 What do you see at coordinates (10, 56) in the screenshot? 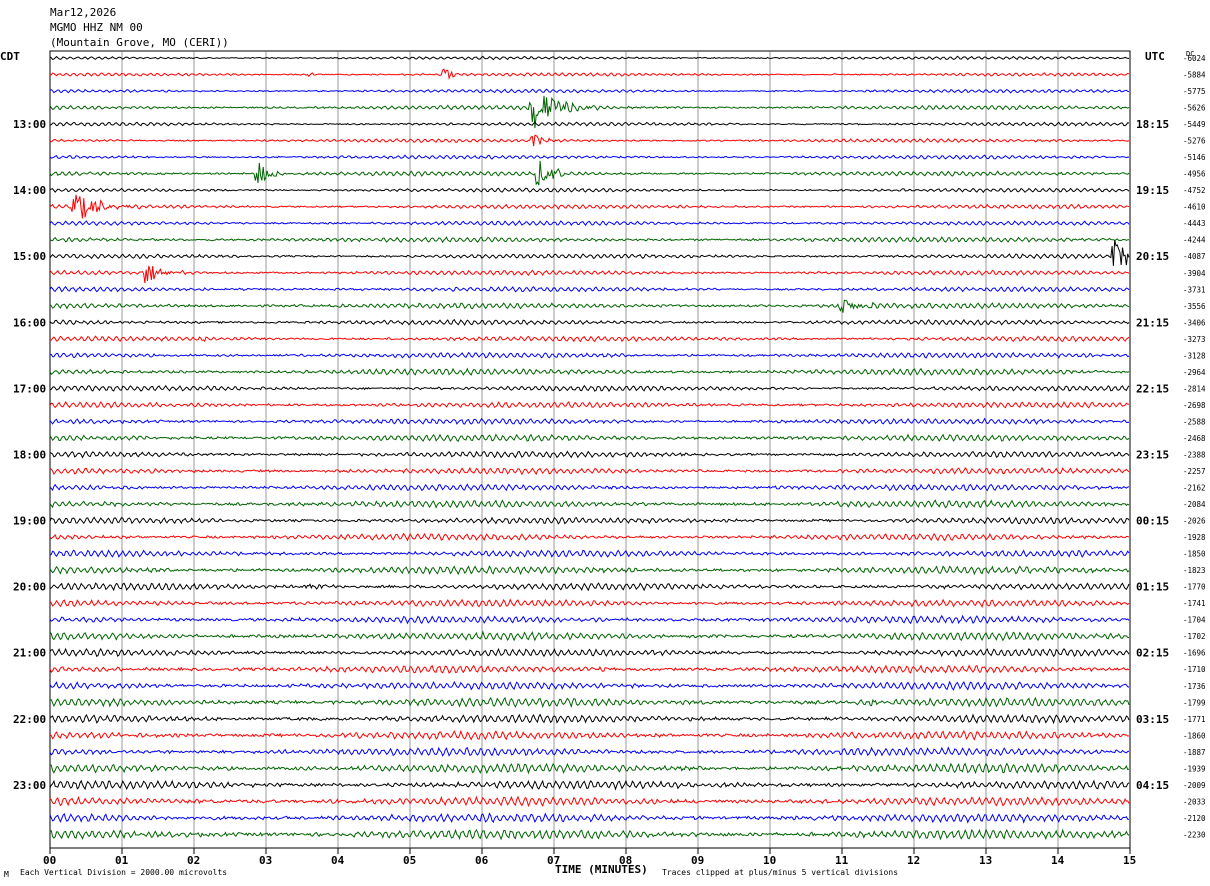
I see `left-timezone-label: CDT` at bounding box center [10, 56].